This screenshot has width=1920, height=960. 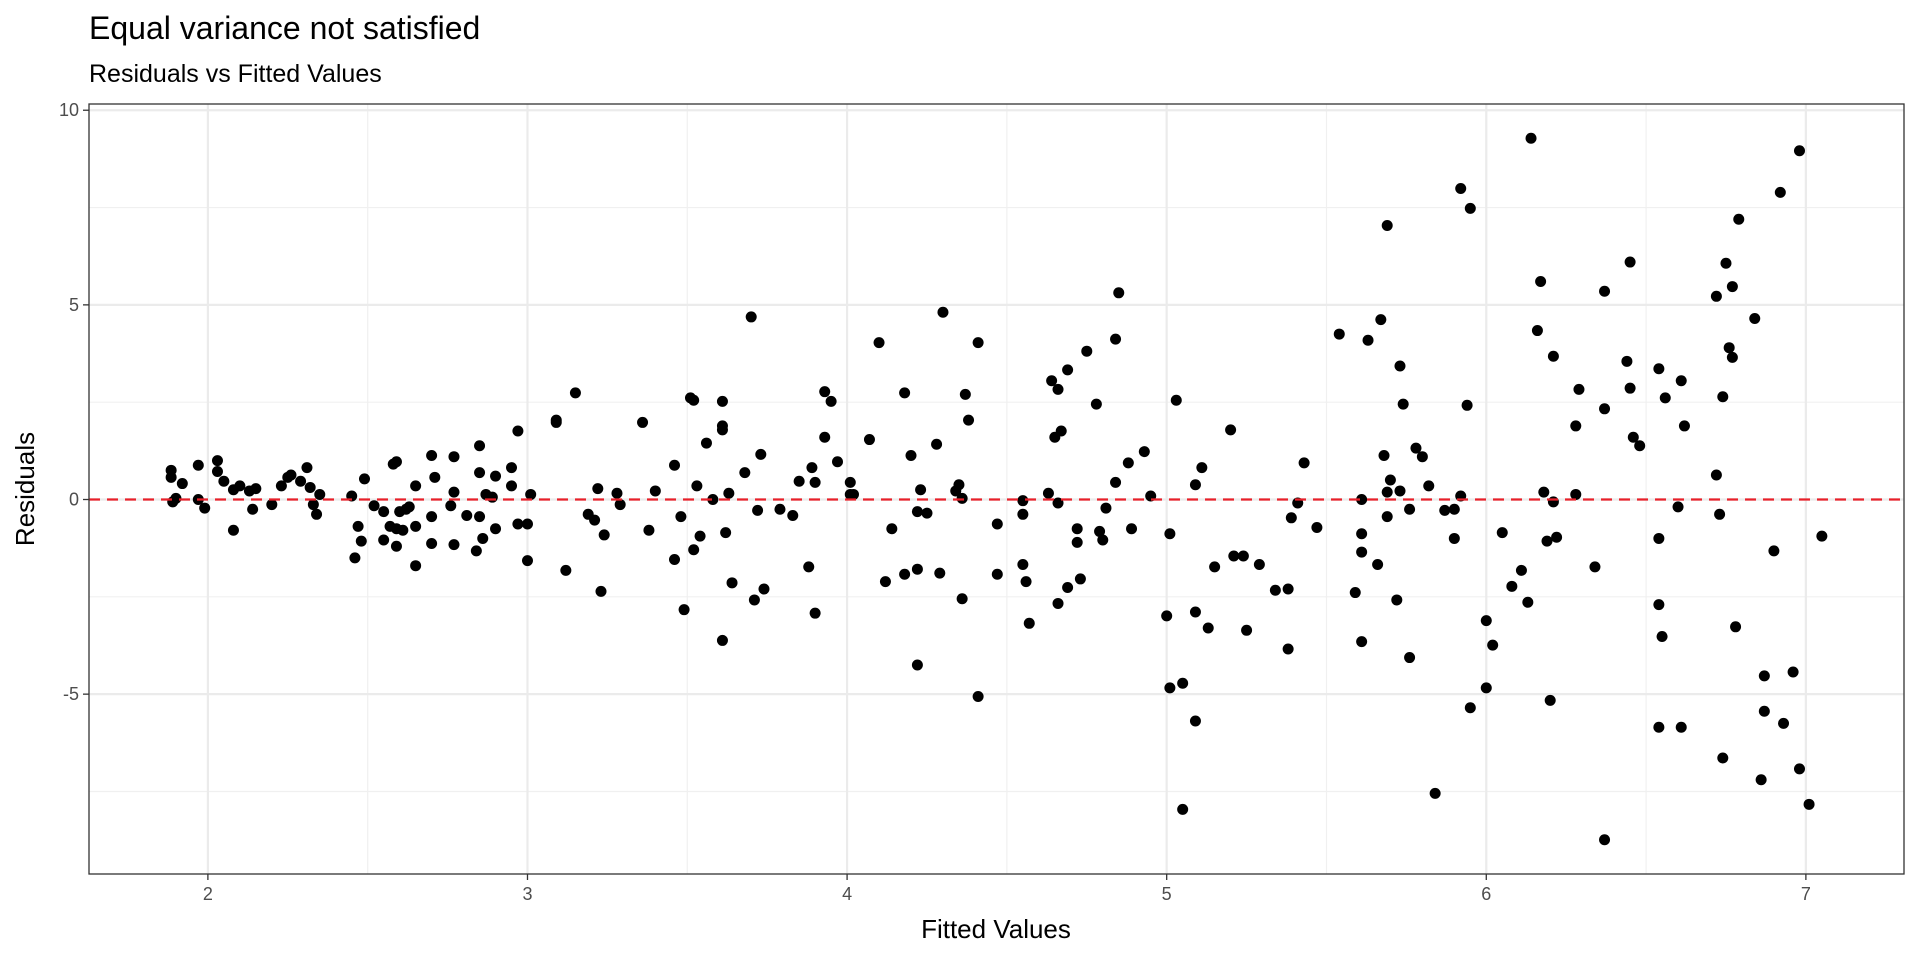 What do you see at coordinates (1167, 894) in the screenshot?
I see `x-tick-label: 5` at bounding box center [1167, 894].